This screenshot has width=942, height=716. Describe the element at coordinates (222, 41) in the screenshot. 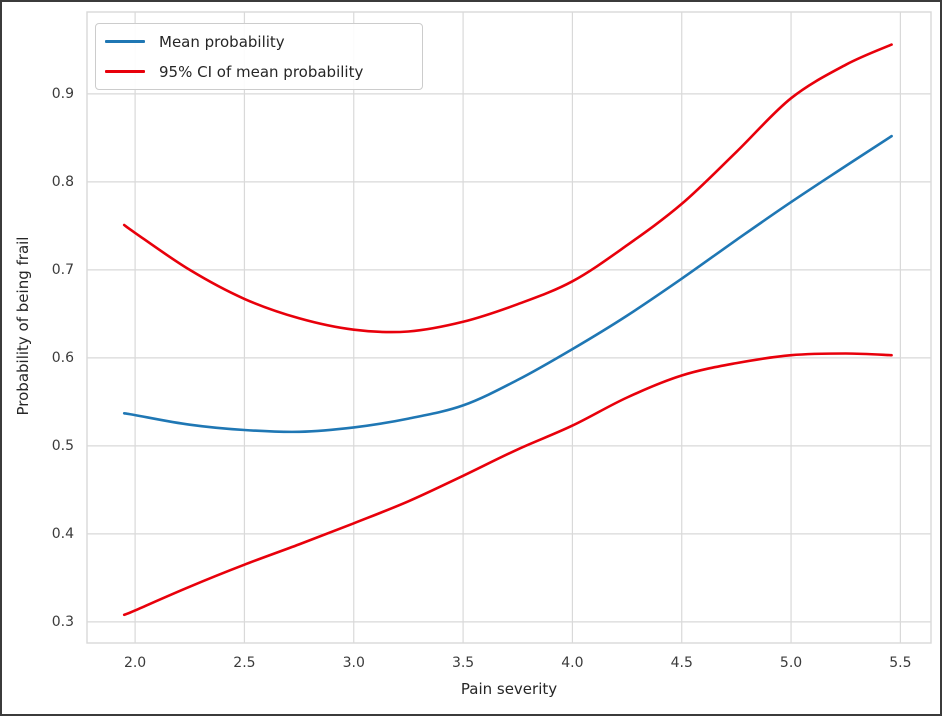

I see `legend-label: Mean probability` at that location.